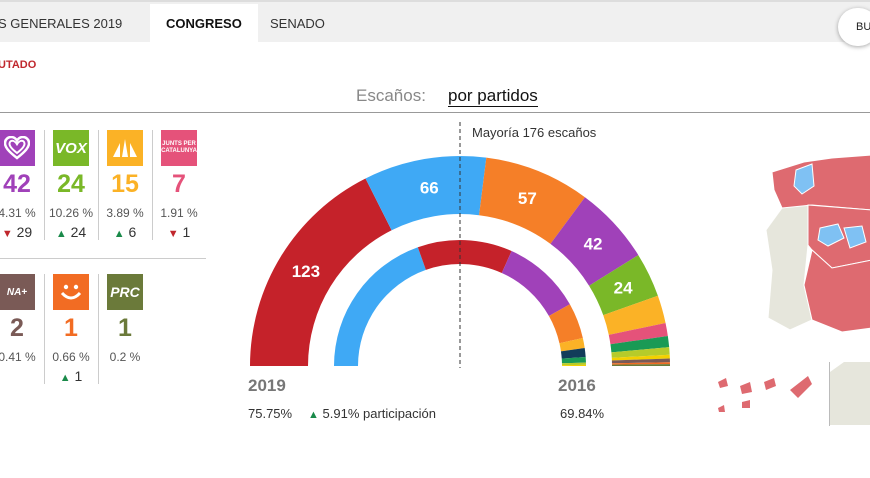 This screenshot has width=870, height=478. What do you see at coordinates (103, 258) in the screenshot?
I see `row-separator` at bounding box center [103, 258].